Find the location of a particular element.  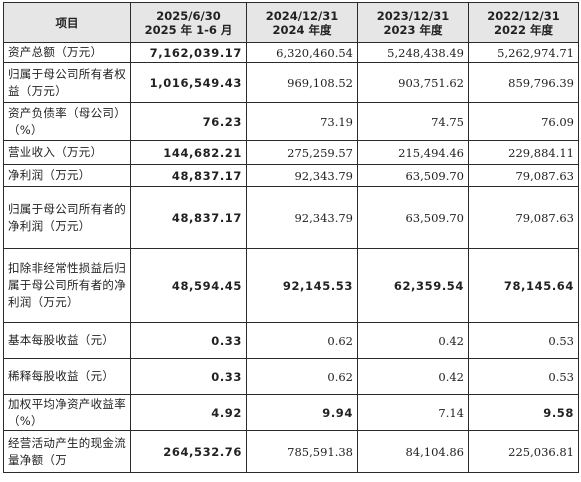

value-cell: 1,016,549.43 is located at coordinates (188, 82).